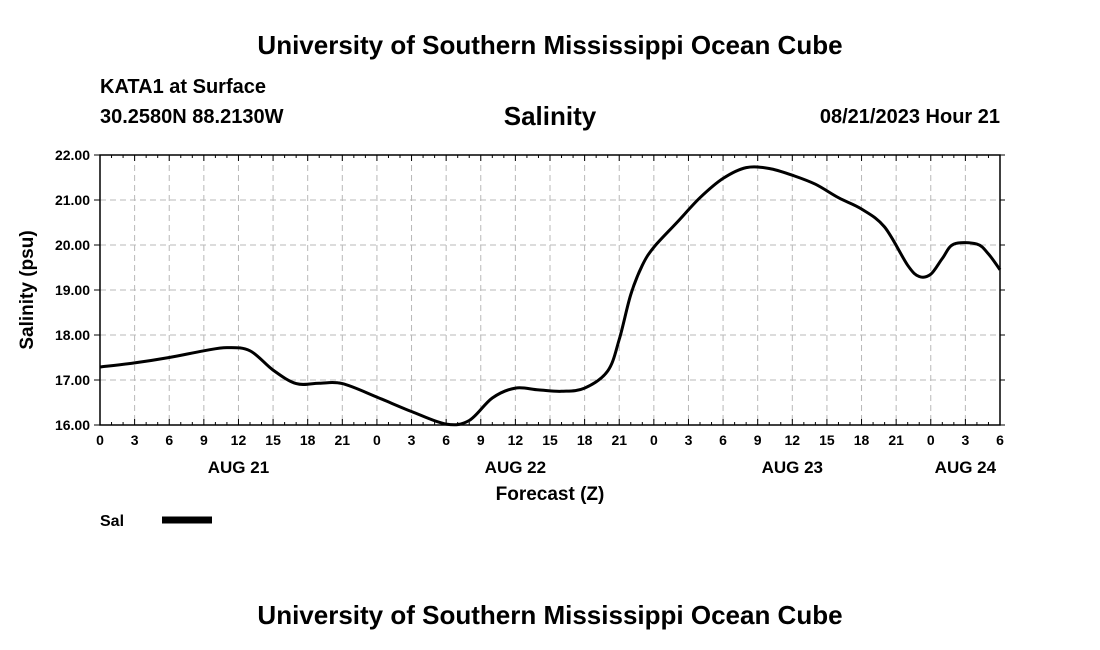 The image size is (1100, 650). What do you see at coordinates (550, 116) in the screenshot?
I see `chart-title: Salinity` at bounding box center [550, 116].